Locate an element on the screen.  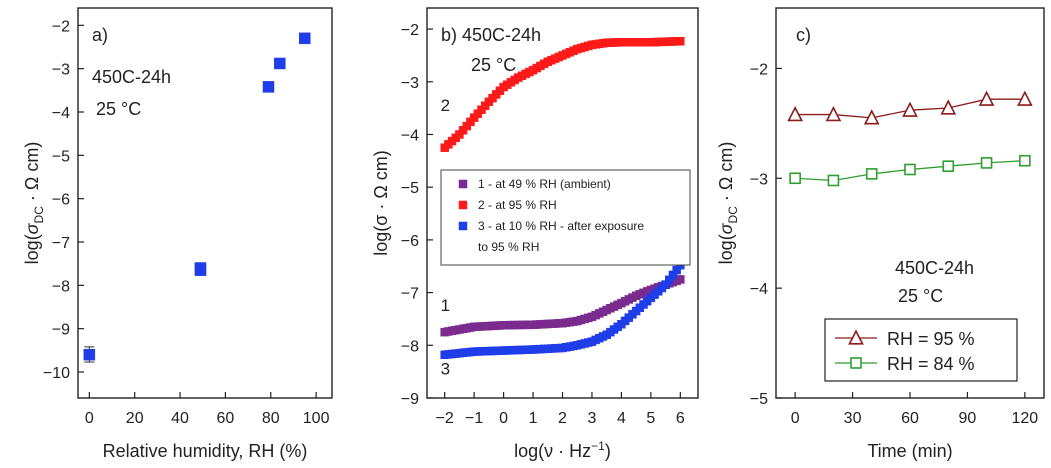
legend-label: 3 - at 10 % RH - after exposure is located at coordinates (561, 226).